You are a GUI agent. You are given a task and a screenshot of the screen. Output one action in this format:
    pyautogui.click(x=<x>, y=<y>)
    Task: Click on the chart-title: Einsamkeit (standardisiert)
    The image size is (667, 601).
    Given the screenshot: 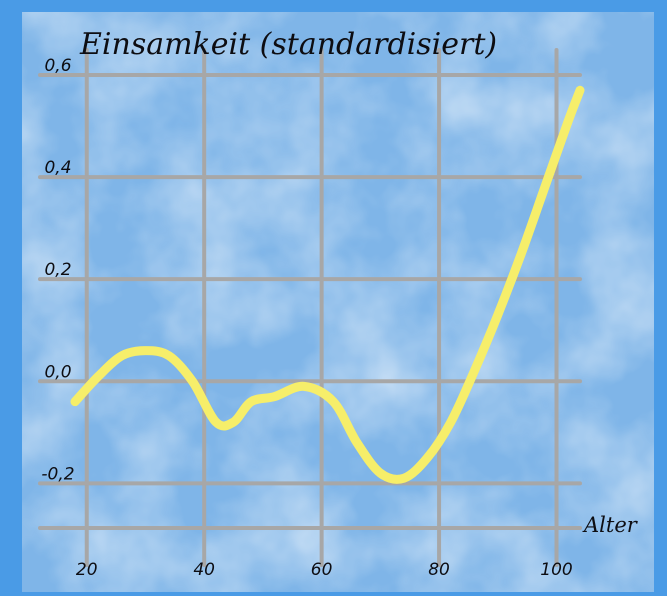 What is the action you would take?
    pyautogui.click(x=288, y=44)
    